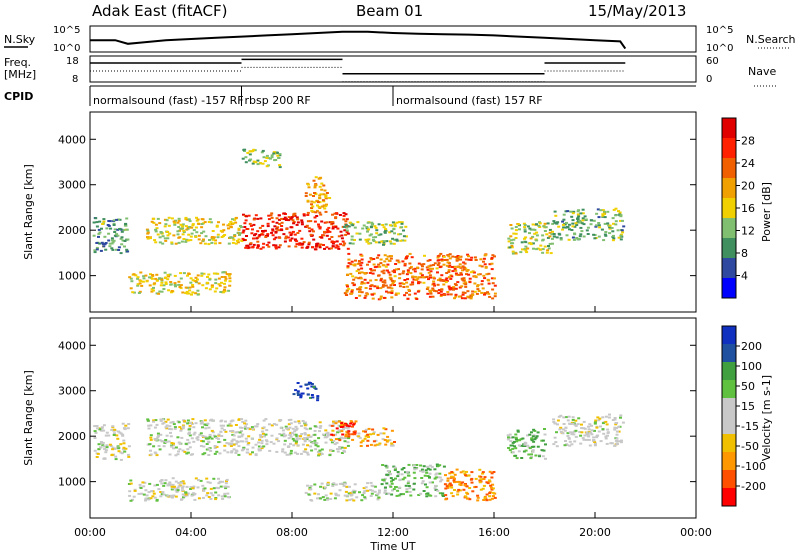 The height and width of the screenshot is (554, 800). What do you see at coordinates (358, 70) in the screenshot?
I see `frequency-series` at bounding box center [358, 70].